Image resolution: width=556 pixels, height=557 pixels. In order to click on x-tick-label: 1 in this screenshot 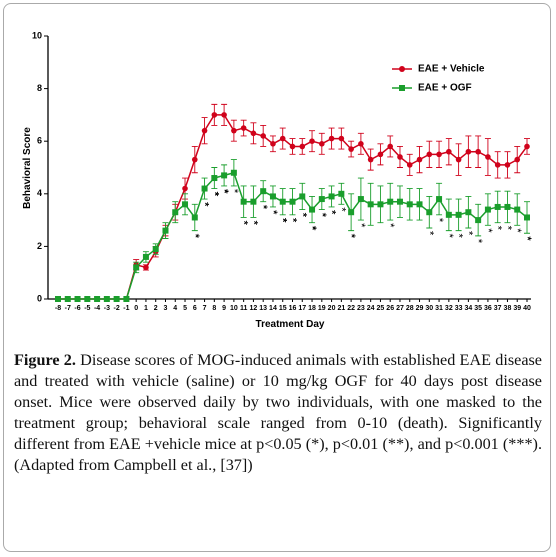, I will do `click(146, 308)`.